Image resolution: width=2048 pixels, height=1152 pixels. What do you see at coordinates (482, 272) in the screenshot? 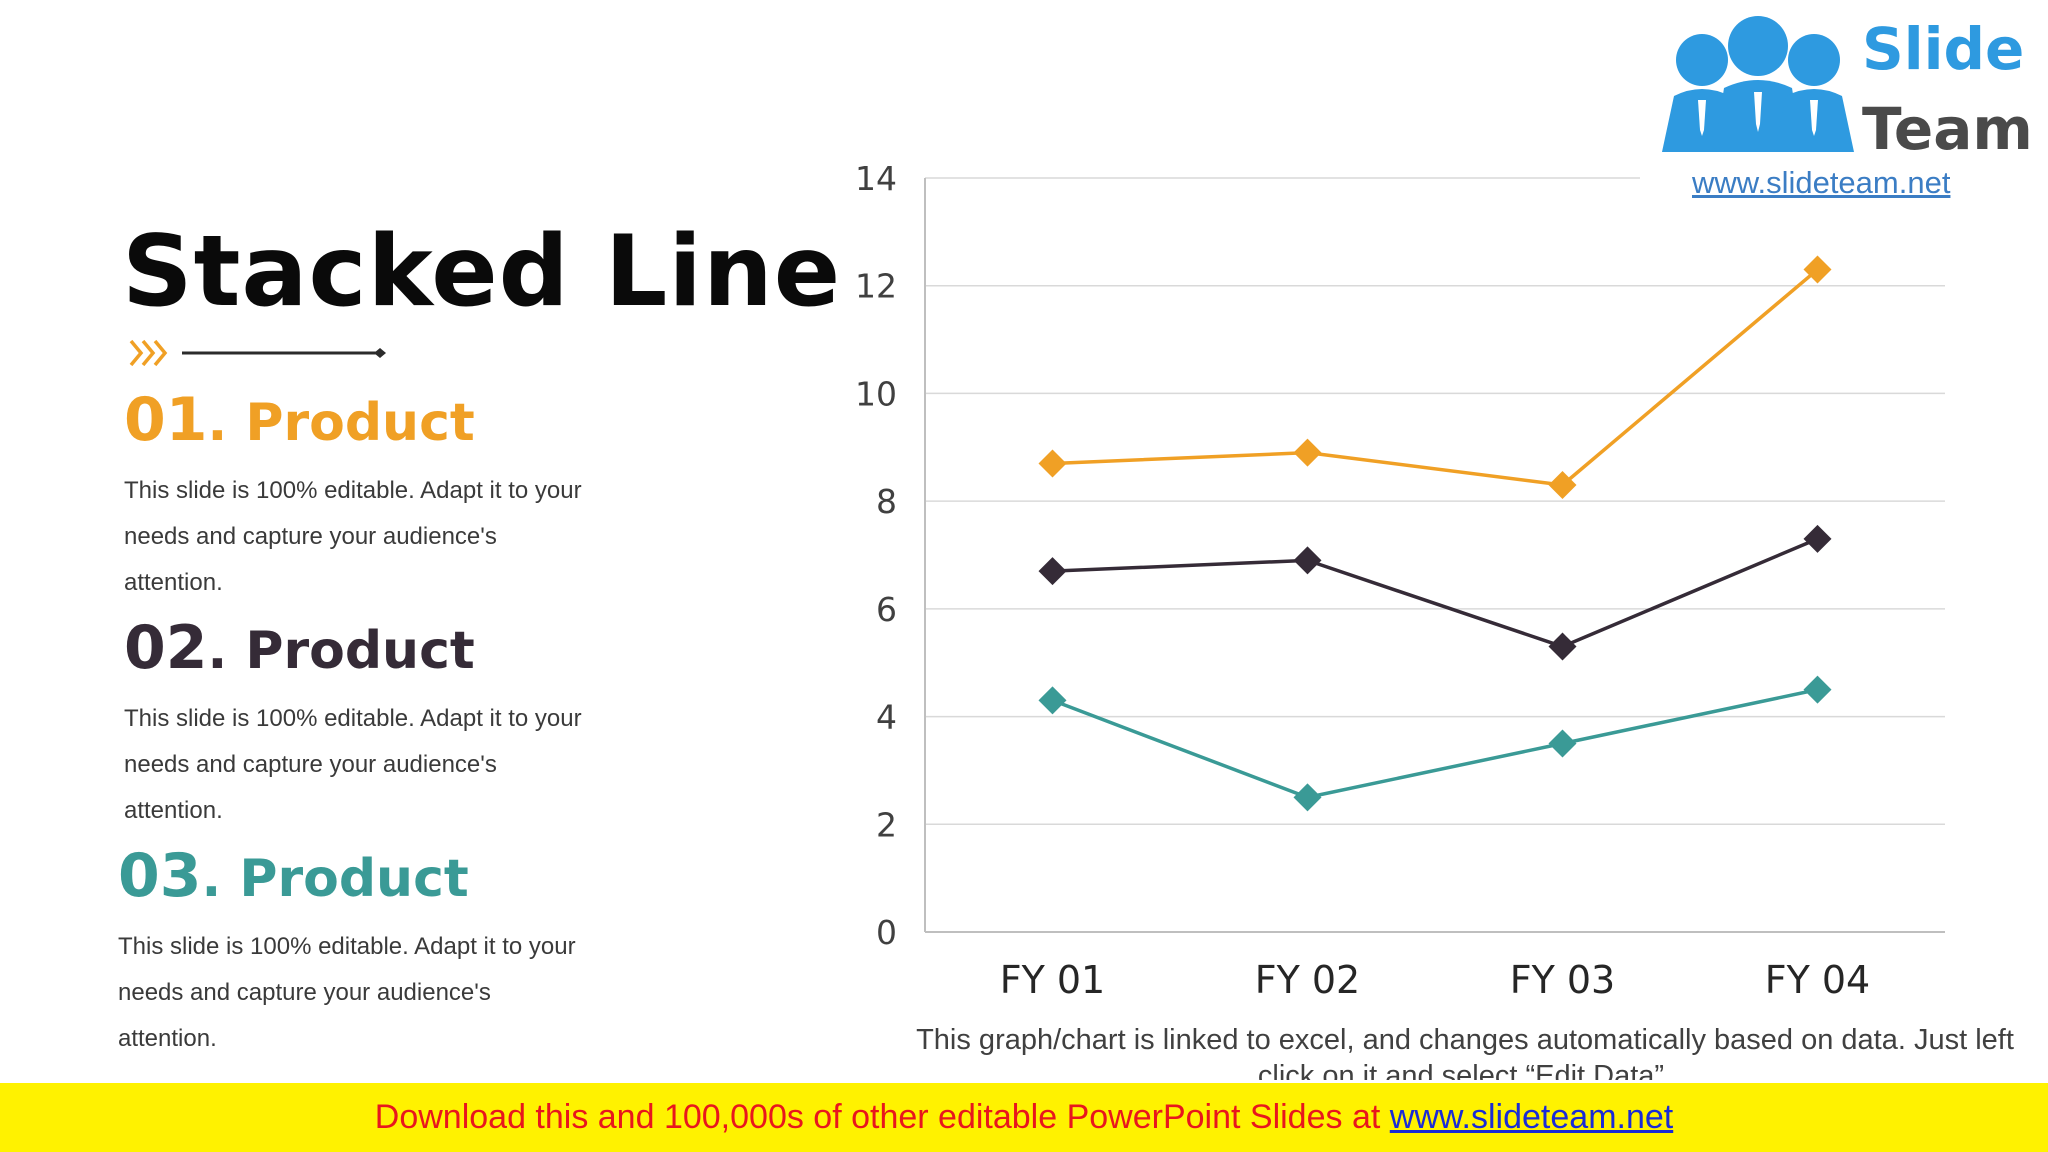
I see `slide-title: Stacked Line` at bounding box center [482, 272].